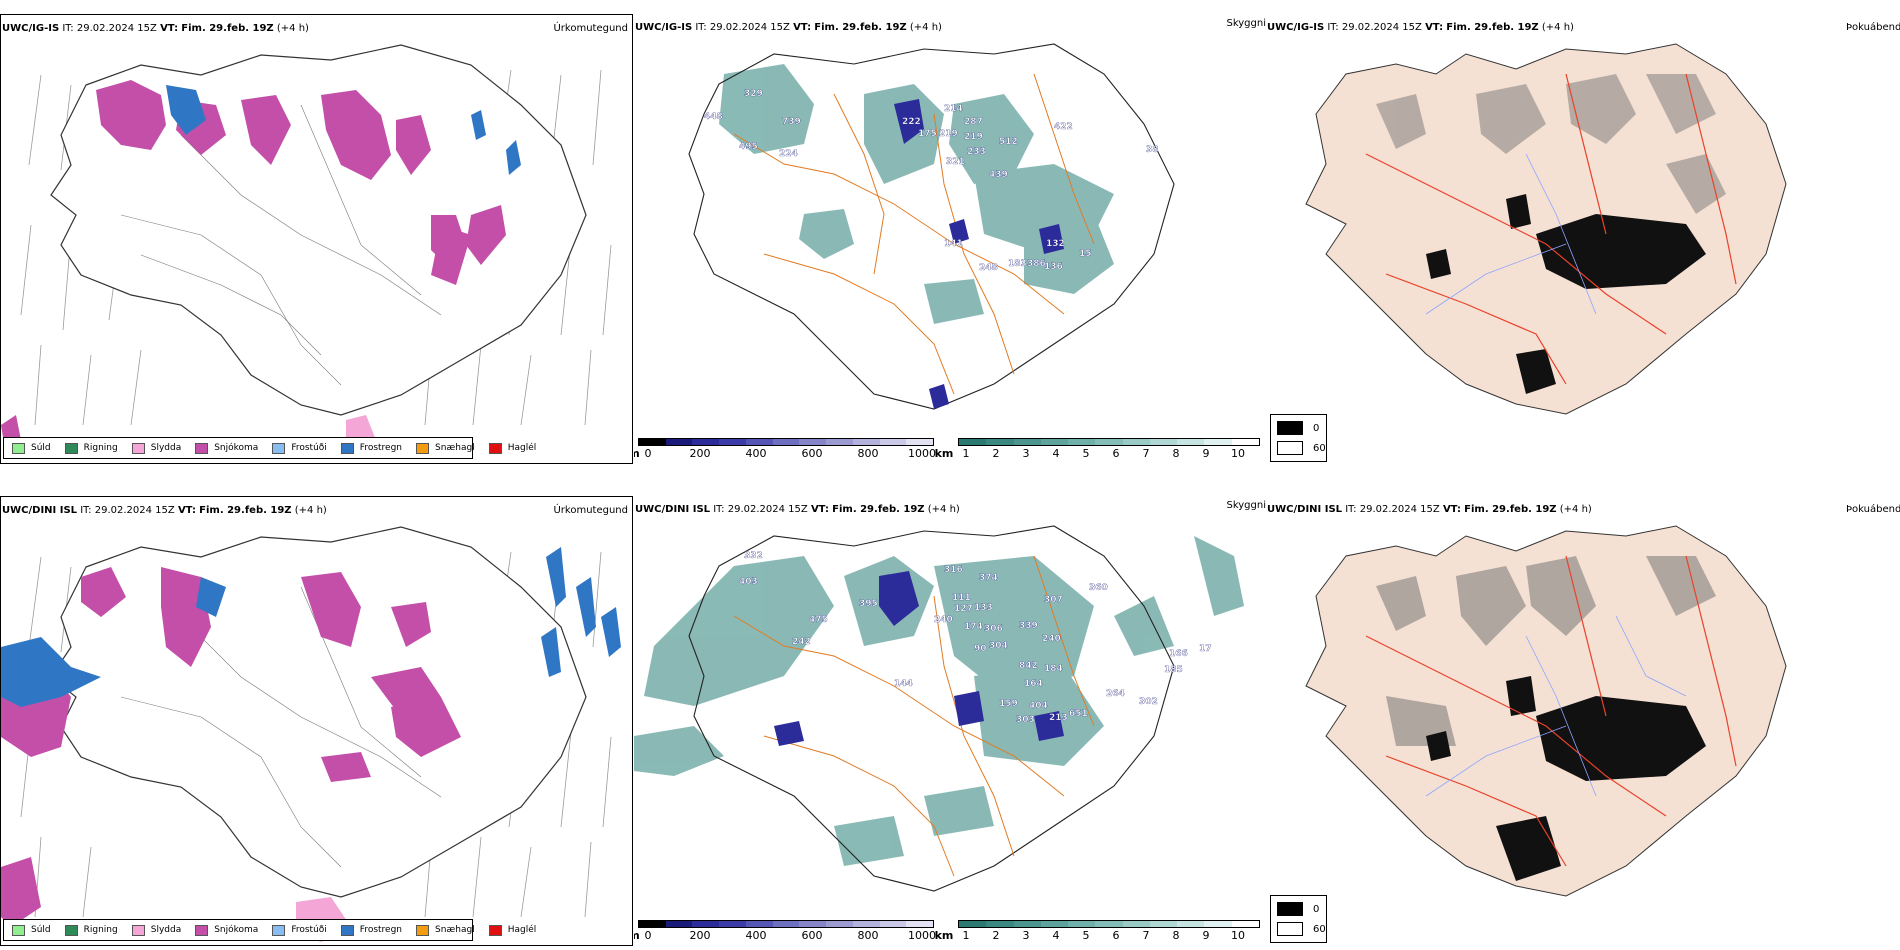  I want to click on vis-label: 136, so click(1053, 267).